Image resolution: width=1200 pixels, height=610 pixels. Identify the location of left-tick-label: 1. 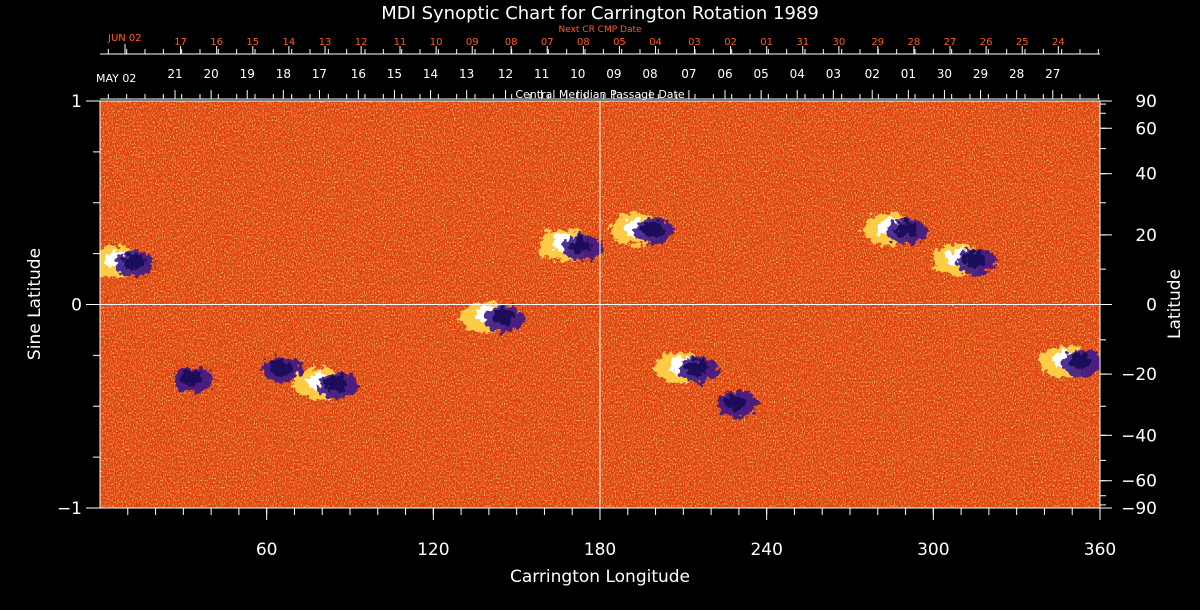
(76, 102).